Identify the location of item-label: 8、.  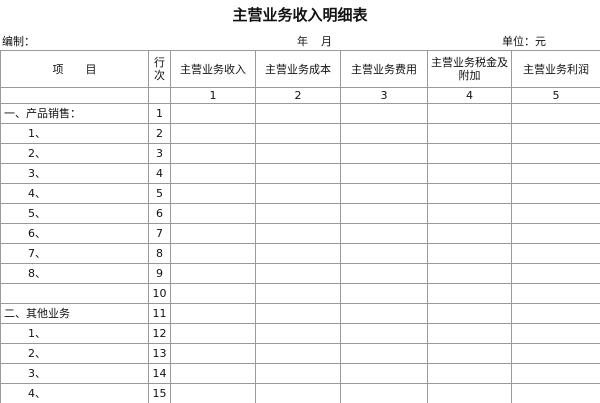
(74, 273).